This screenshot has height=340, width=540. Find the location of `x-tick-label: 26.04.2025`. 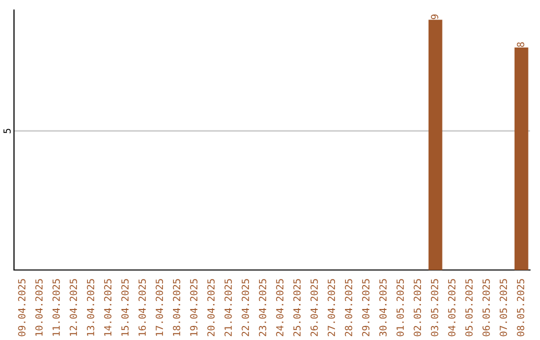

x-tick-label: 26.04.2025 is located at coordinates (314, 307).